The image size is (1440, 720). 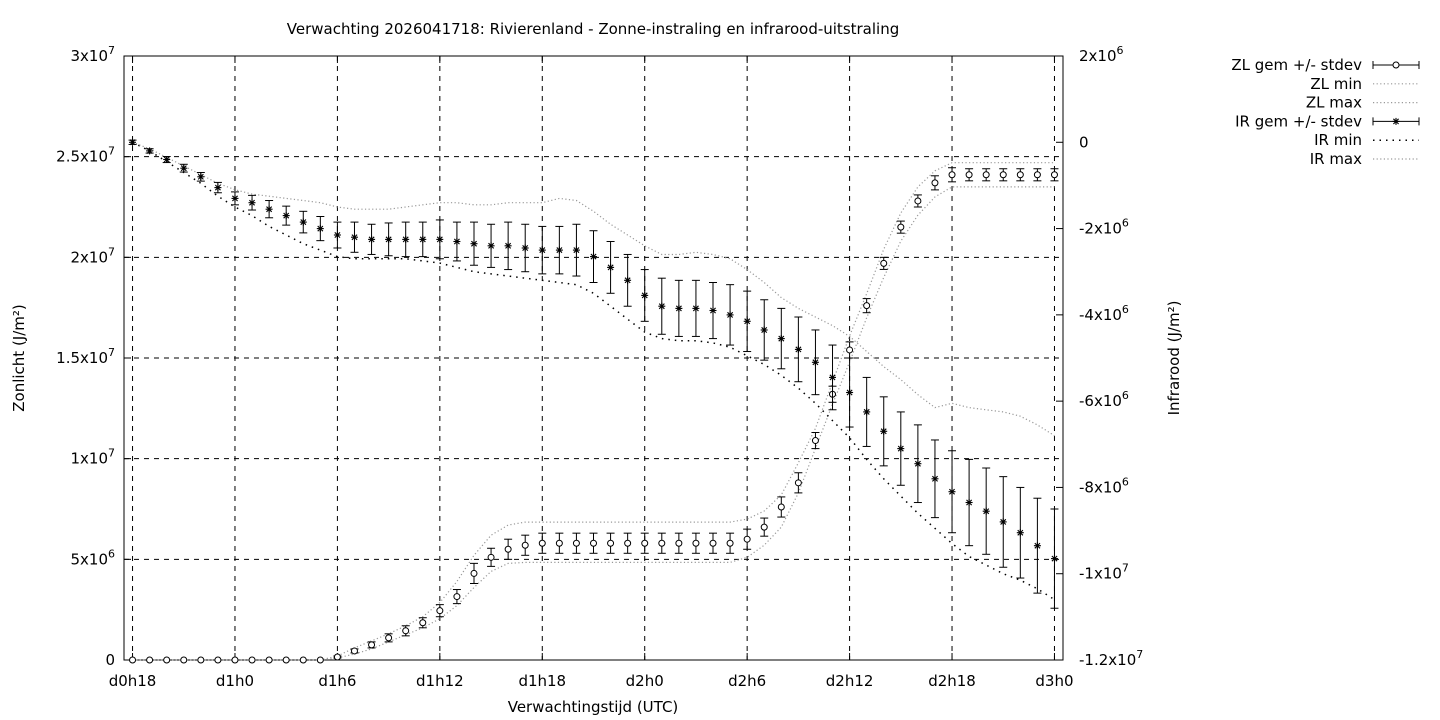 What do you see at coordinates (110, 660) in the screenshot?
I see `y-tick-label: 0` at bounding box center [110, 660].